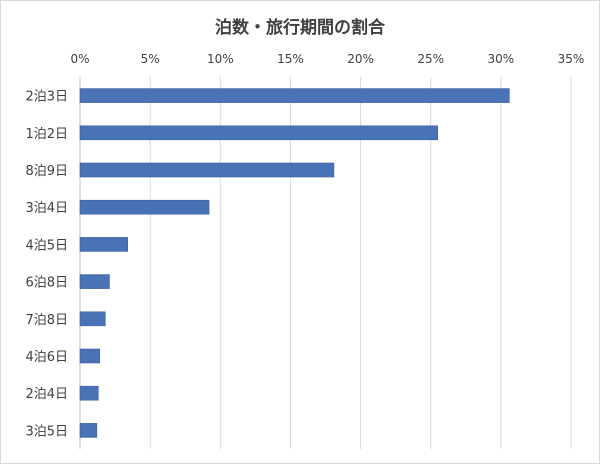 The height and width of the screenshot is (464, 600). What do you see at coordinates (46, 97) in the screenshot?
I see `category-label: 2泊3日` at bounding box center [46, 97].